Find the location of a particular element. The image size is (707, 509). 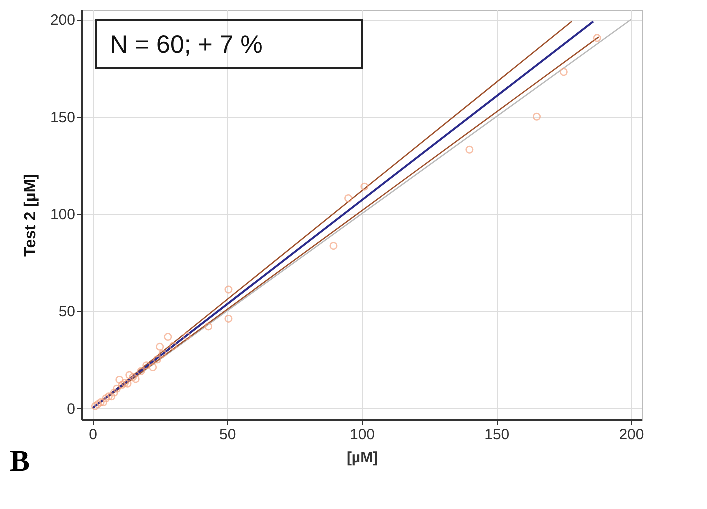

y-tick-label: 200 is located at coordinates (63, 21).